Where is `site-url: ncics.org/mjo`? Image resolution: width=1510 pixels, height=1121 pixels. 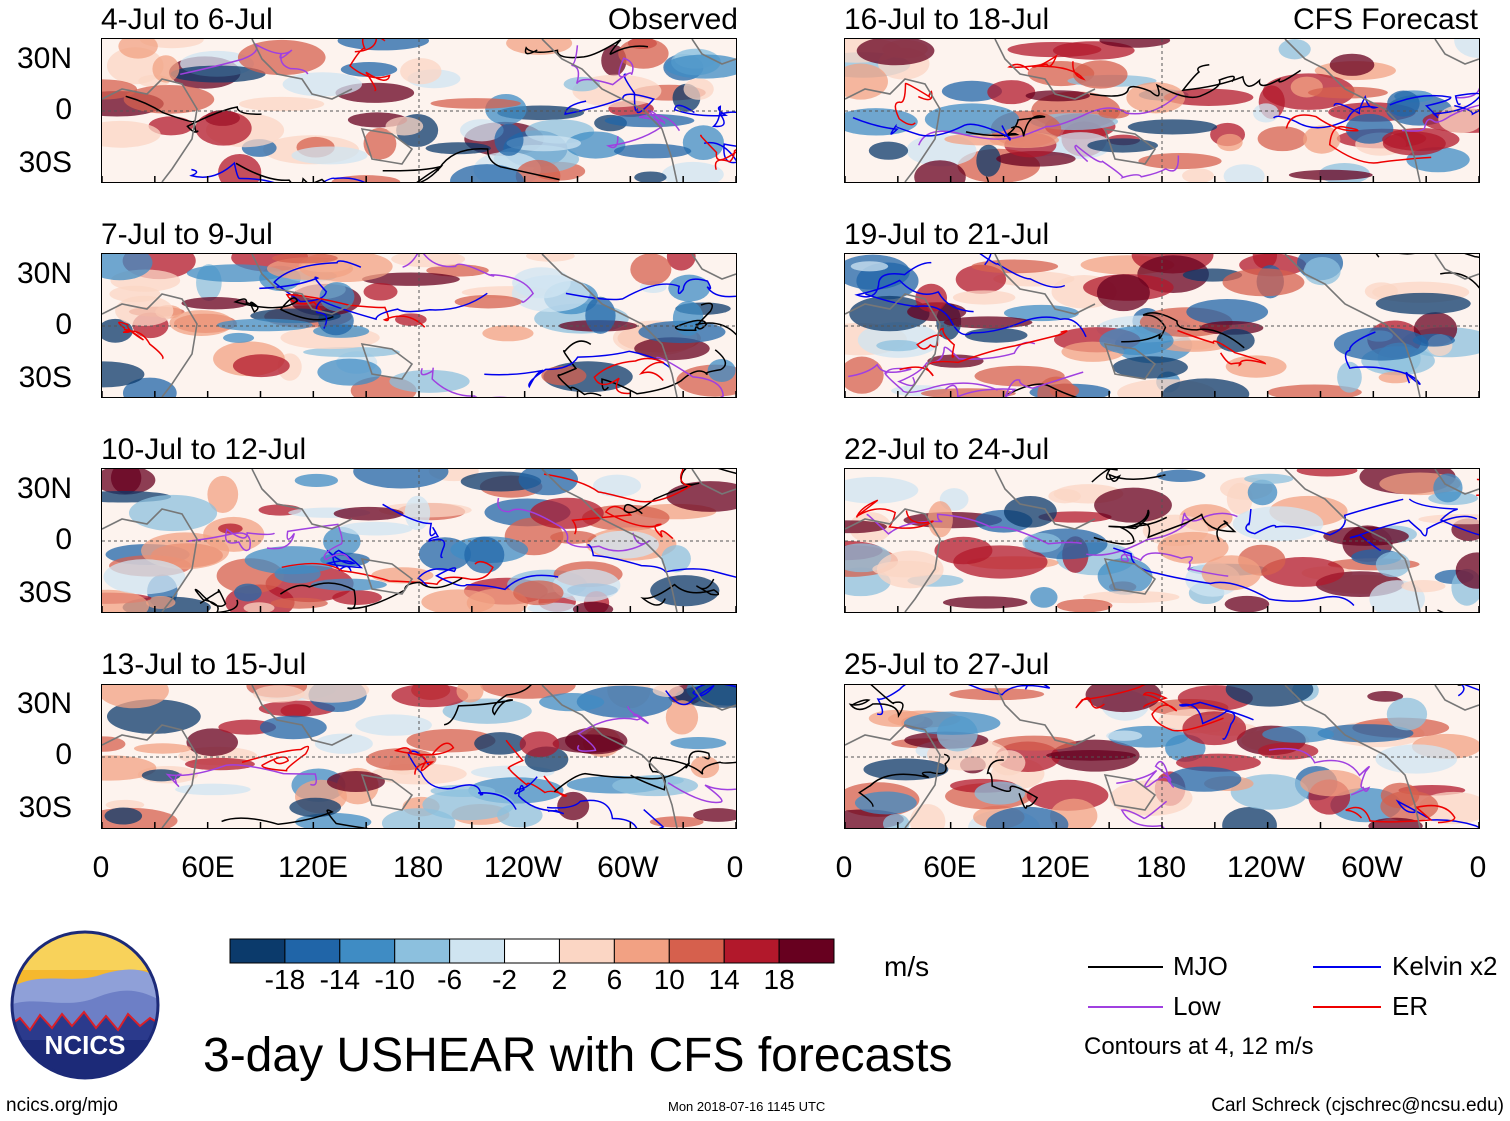 site-url: ncics.org/mjo is located at coordinates (62, 1105).